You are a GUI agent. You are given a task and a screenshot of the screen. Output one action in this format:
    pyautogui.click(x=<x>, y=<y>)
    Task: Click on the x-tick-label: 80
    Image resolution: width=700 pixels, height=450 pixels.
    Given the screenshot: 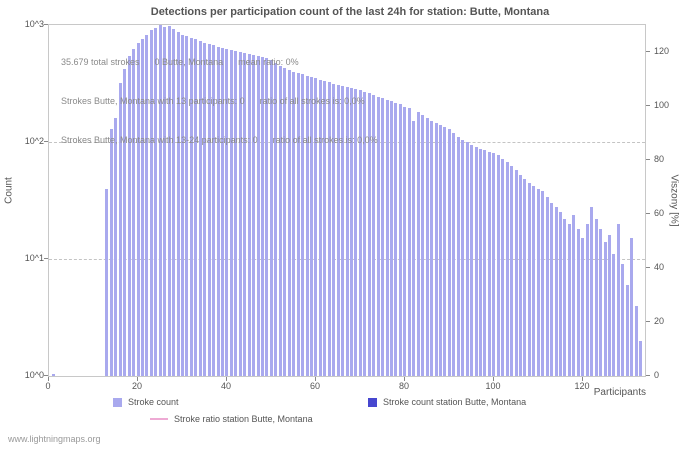 What is the action you would take?
    pyautogui.click(x=403, y=386)
    